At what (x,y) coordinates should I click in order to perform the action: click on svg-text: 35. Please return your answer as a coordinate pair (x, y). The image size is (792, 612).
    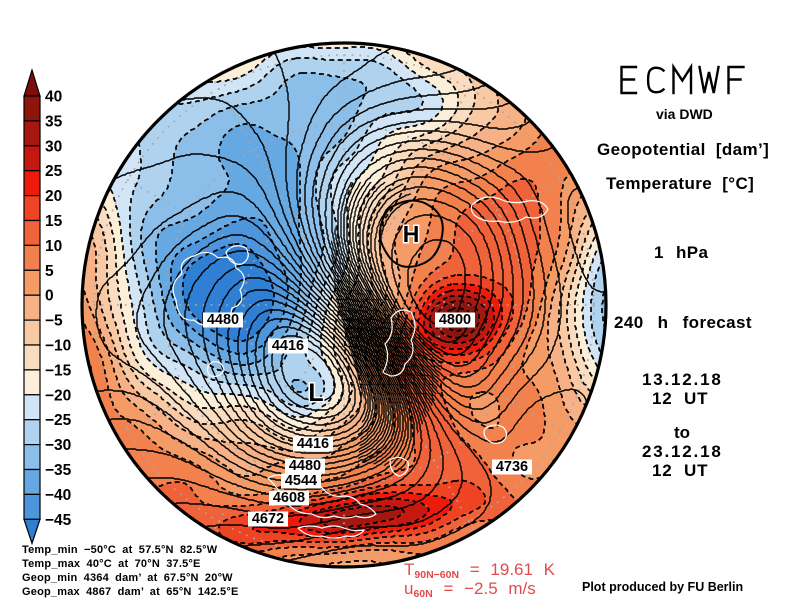
    Looking at the image, I should click on (54, 121).